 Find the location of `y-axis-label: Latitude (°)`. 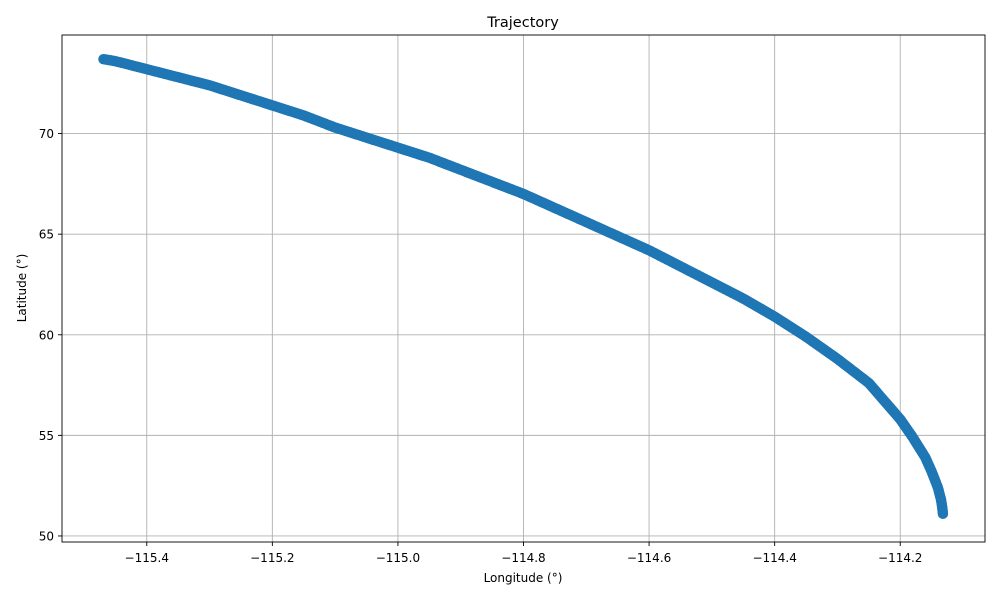

y-axis-label: Latitude (°) is located at coordinates (22, 288).